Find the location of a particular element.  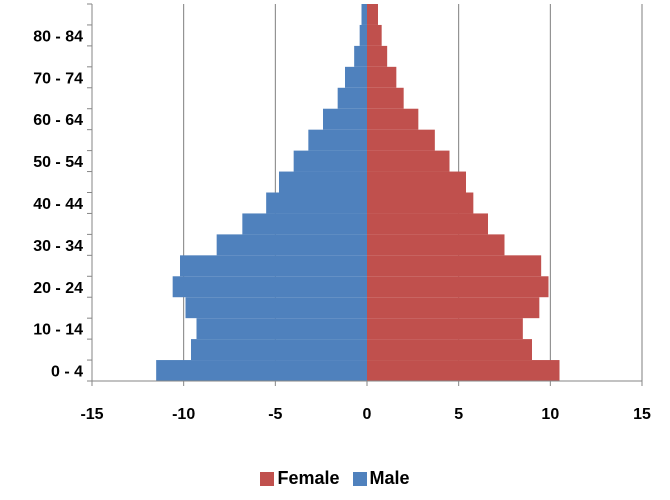

x-tick-label: 5 is located at coordinates (458, 414).